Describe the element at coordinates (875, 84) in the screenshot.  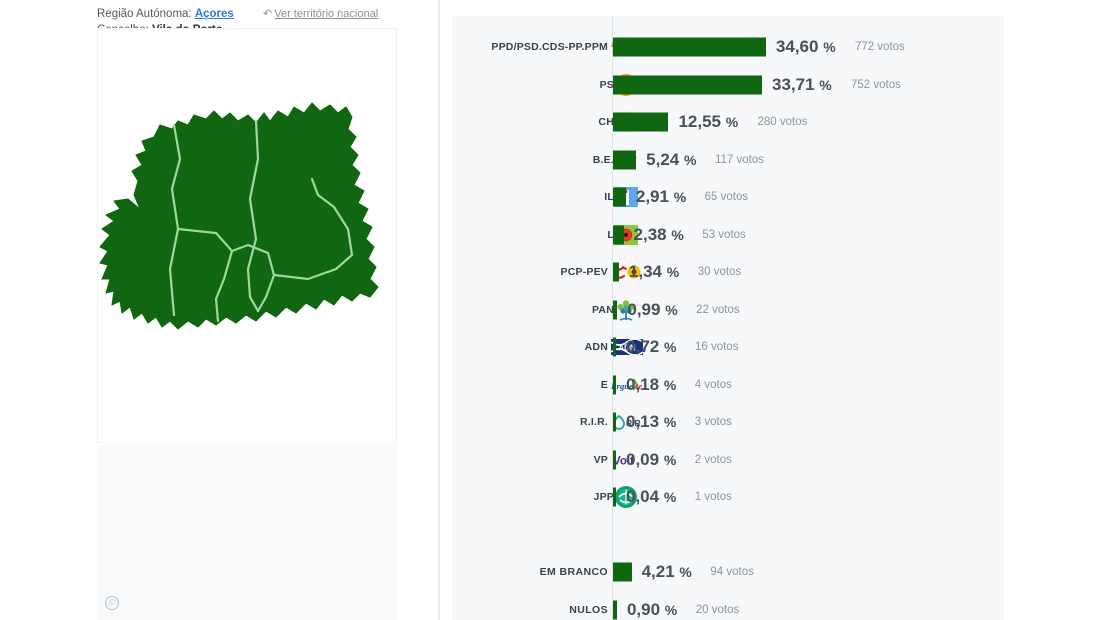
I see `result-votes: 752 votos` at that location.